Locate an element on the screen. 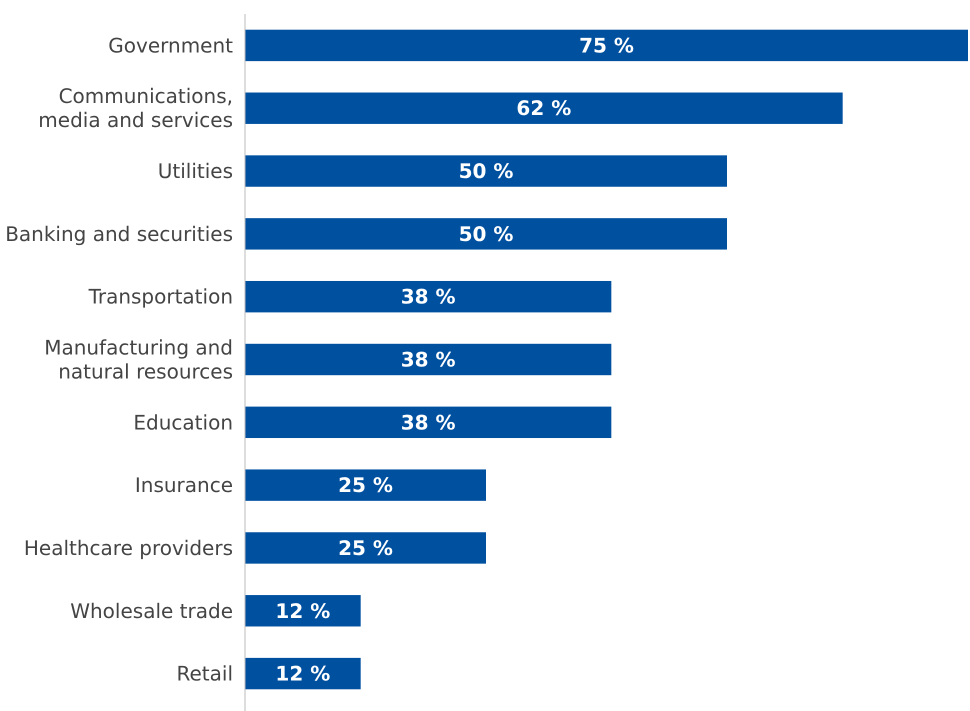  y-tick-label: Banking and securities is located at coordinates (119, 234).